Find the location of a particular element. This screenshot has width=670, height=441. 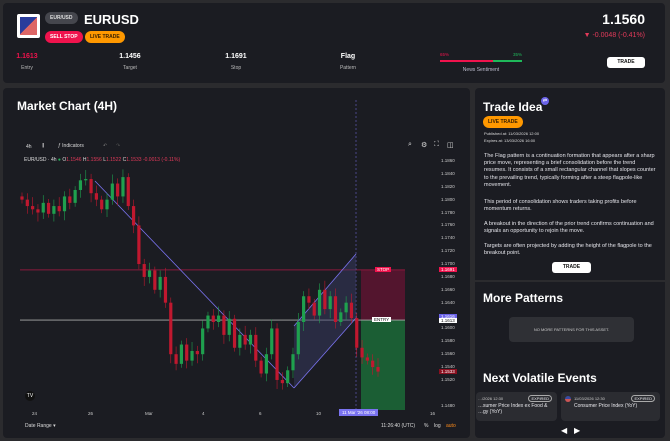

expired-badge: EXPIRED is located at coordinates (540, 398).